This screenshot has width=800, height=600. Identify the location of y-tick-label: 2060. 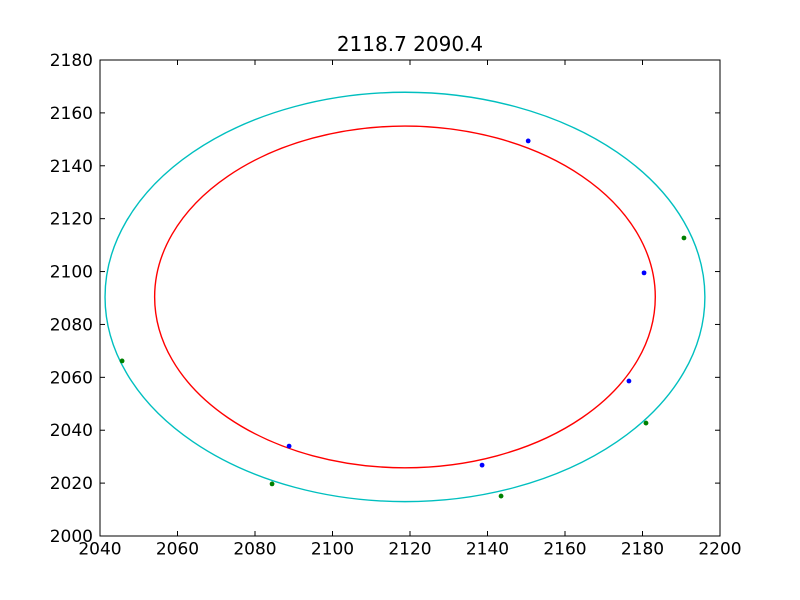
(71, 378).